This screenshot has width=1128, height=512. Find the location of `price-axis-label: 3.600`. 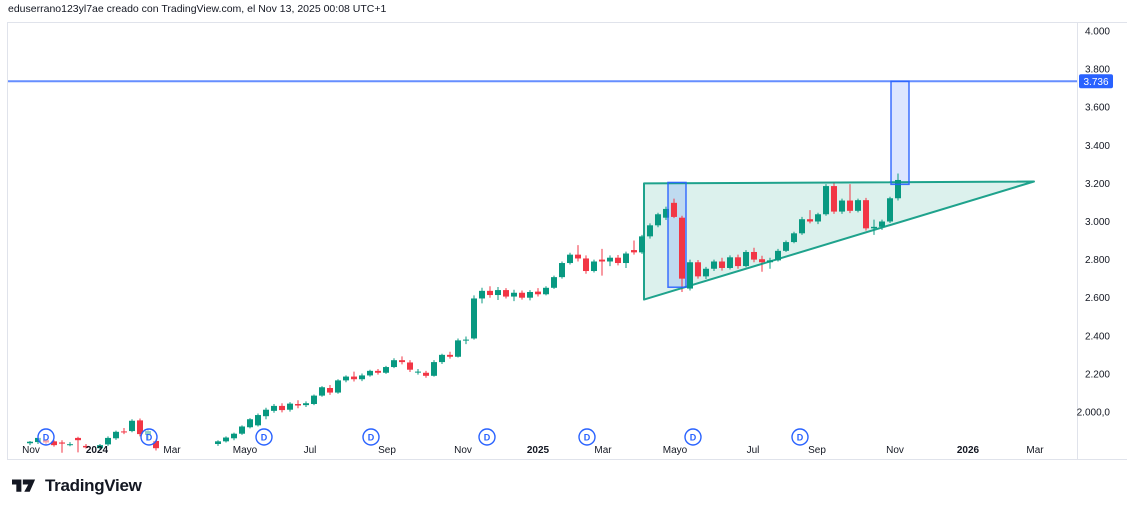

price-axis-label: 3.600 is located at coordinates (1097, 108).